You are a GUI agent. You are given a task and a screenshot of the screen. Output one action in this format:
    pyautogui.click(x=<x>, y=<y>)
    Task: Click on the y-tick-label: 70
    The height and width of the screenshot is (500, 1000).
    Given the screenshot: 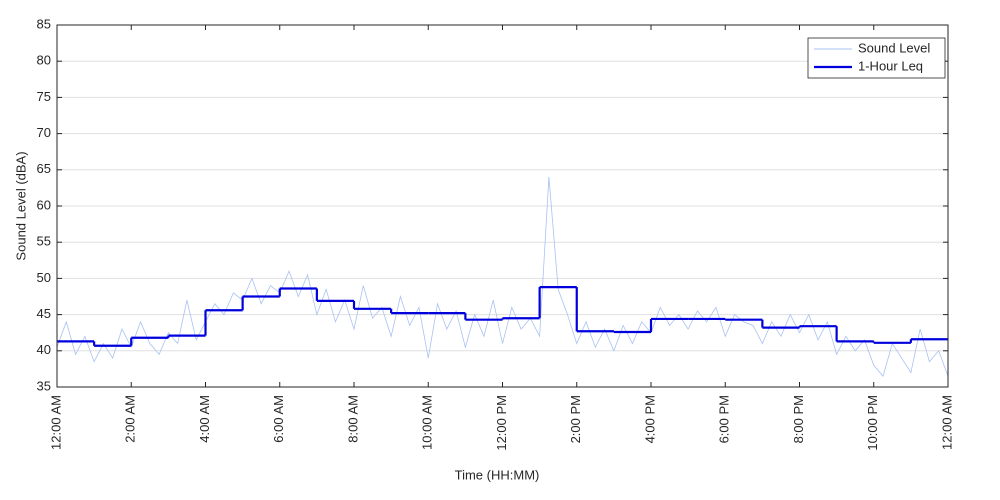 What is the action you would take?
    pyautogui.click(x=44, y=132)
    